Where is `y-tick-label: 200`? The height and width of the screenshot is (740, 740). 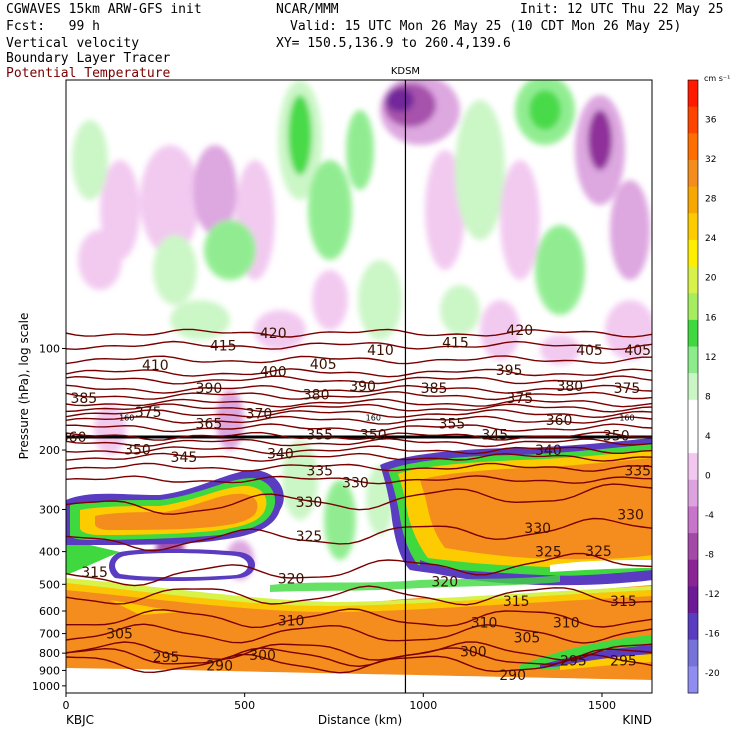 y-tick-label: 200 is located at coordinates (49, 450).